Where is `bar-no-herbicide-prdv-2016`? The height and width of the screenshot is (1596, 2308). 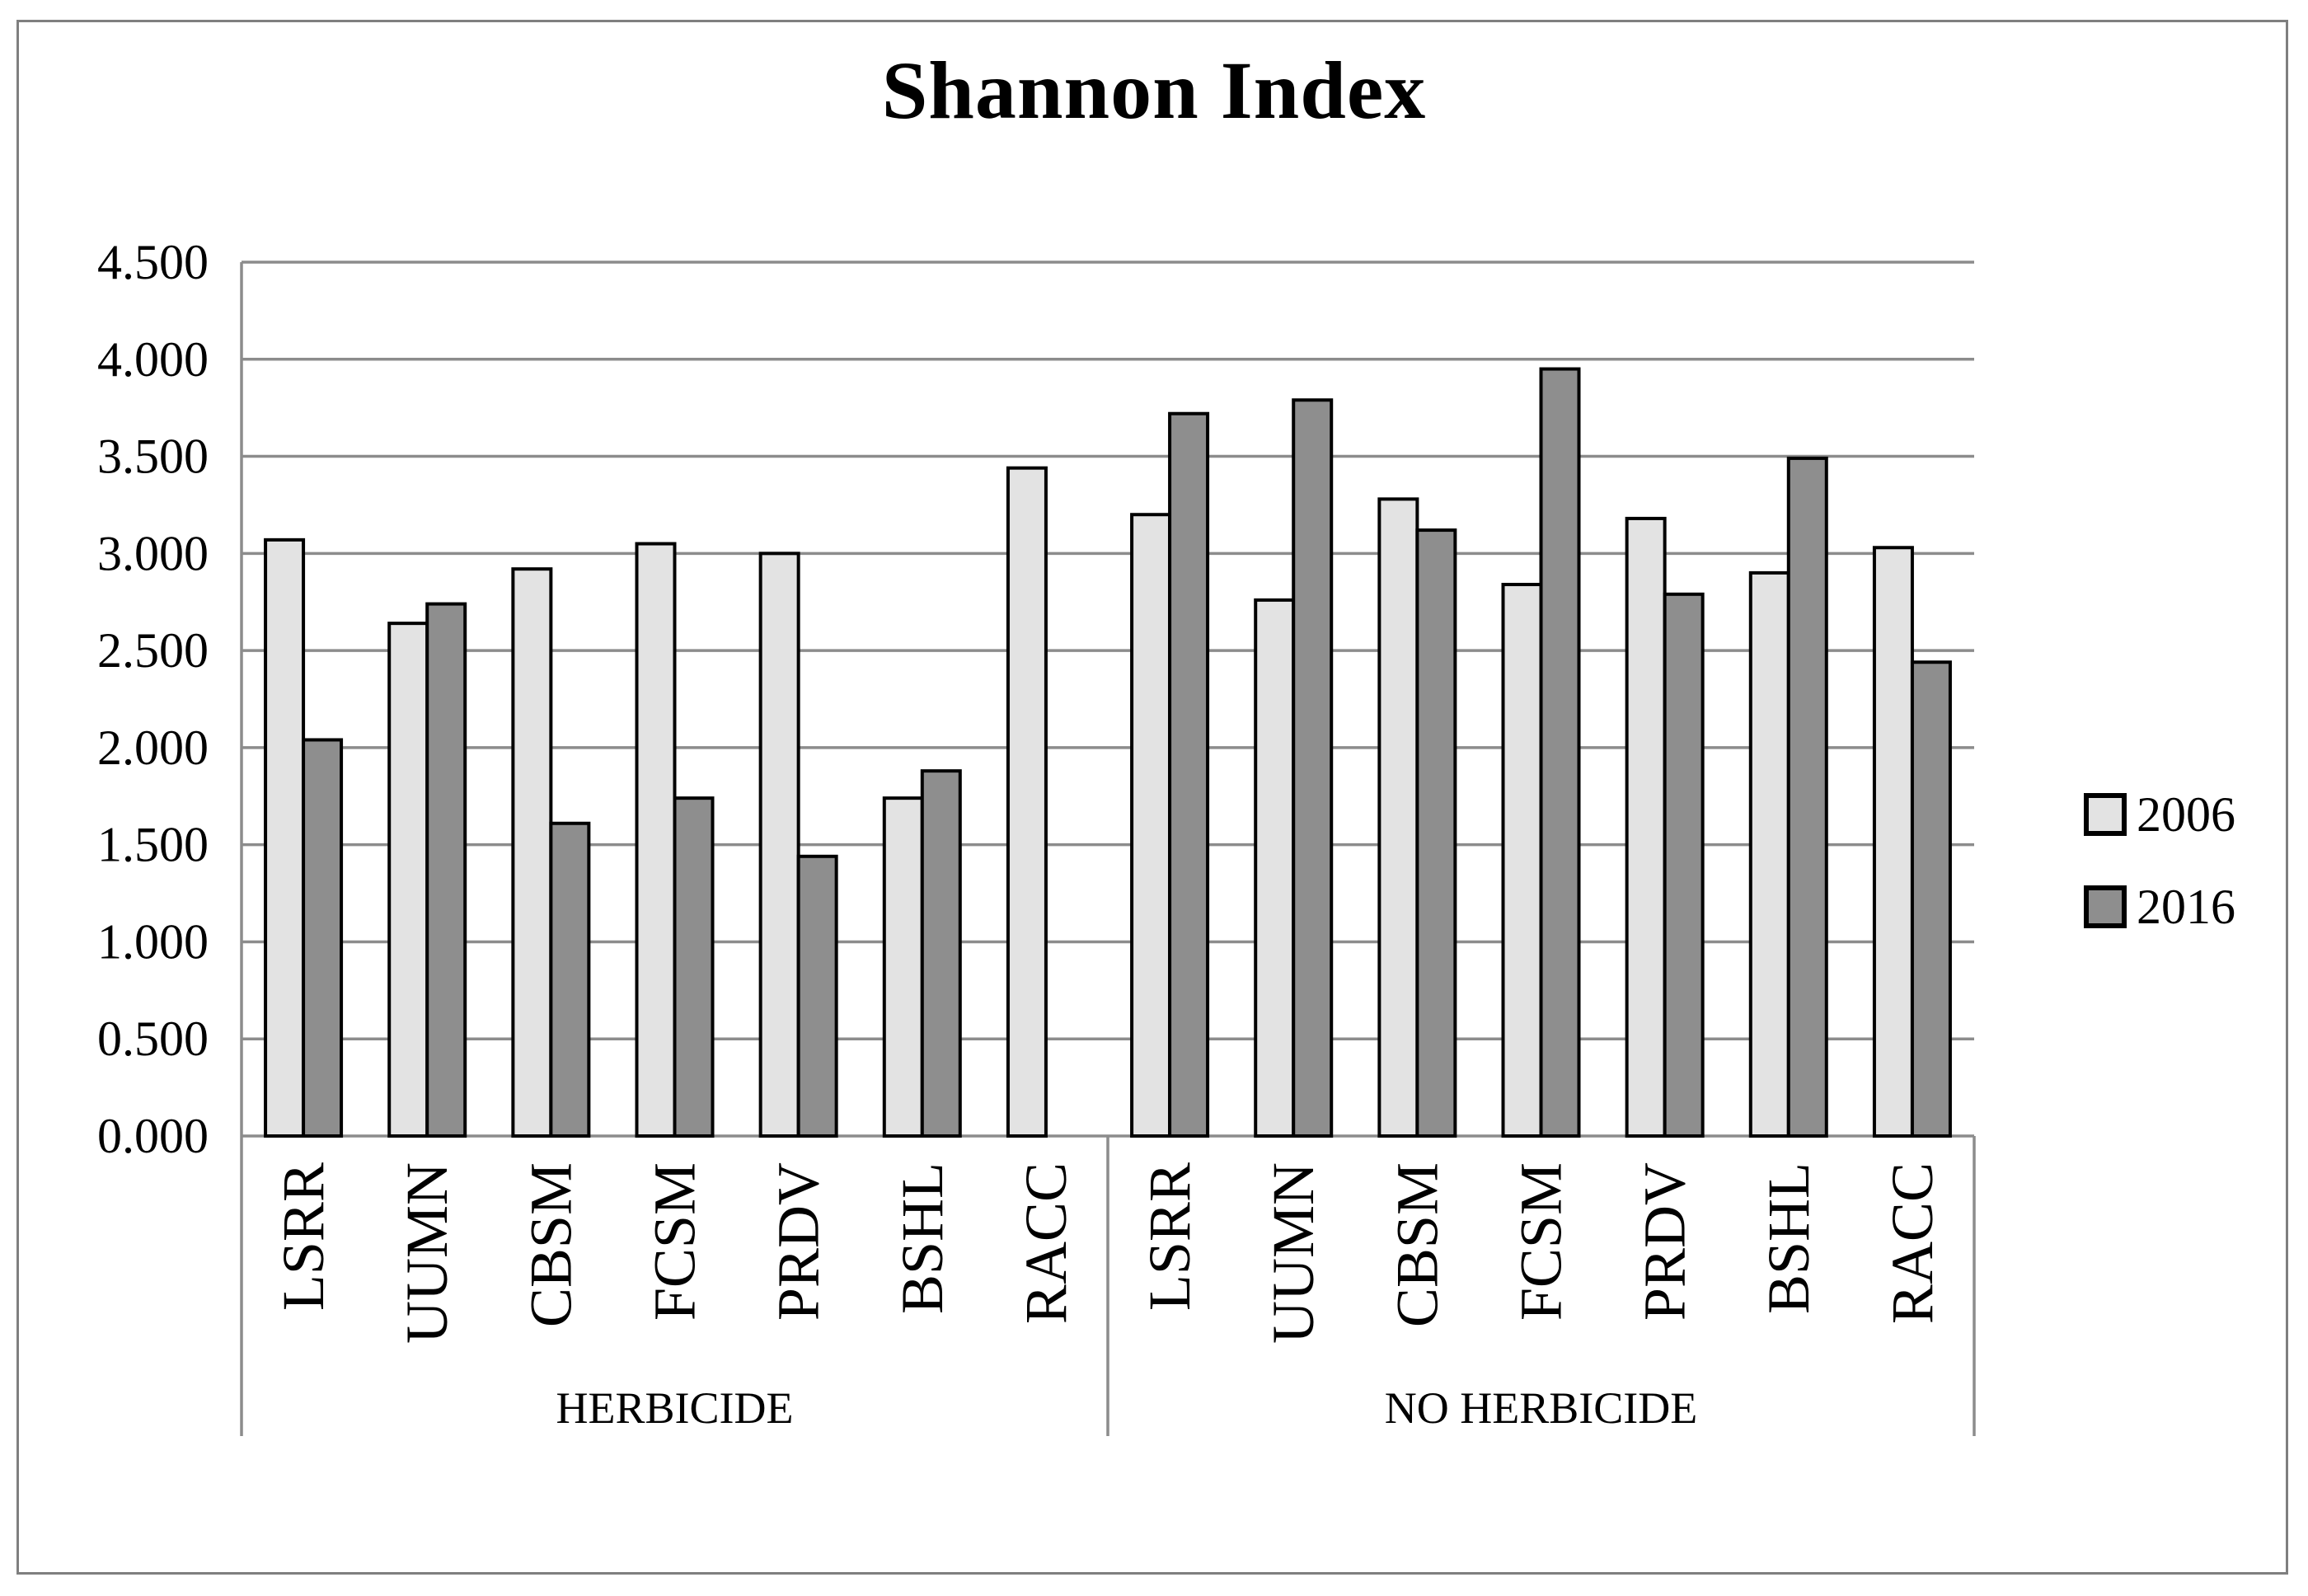 bar-no-herbicide-prdv-2016 is located at coordinates (1684, 865).